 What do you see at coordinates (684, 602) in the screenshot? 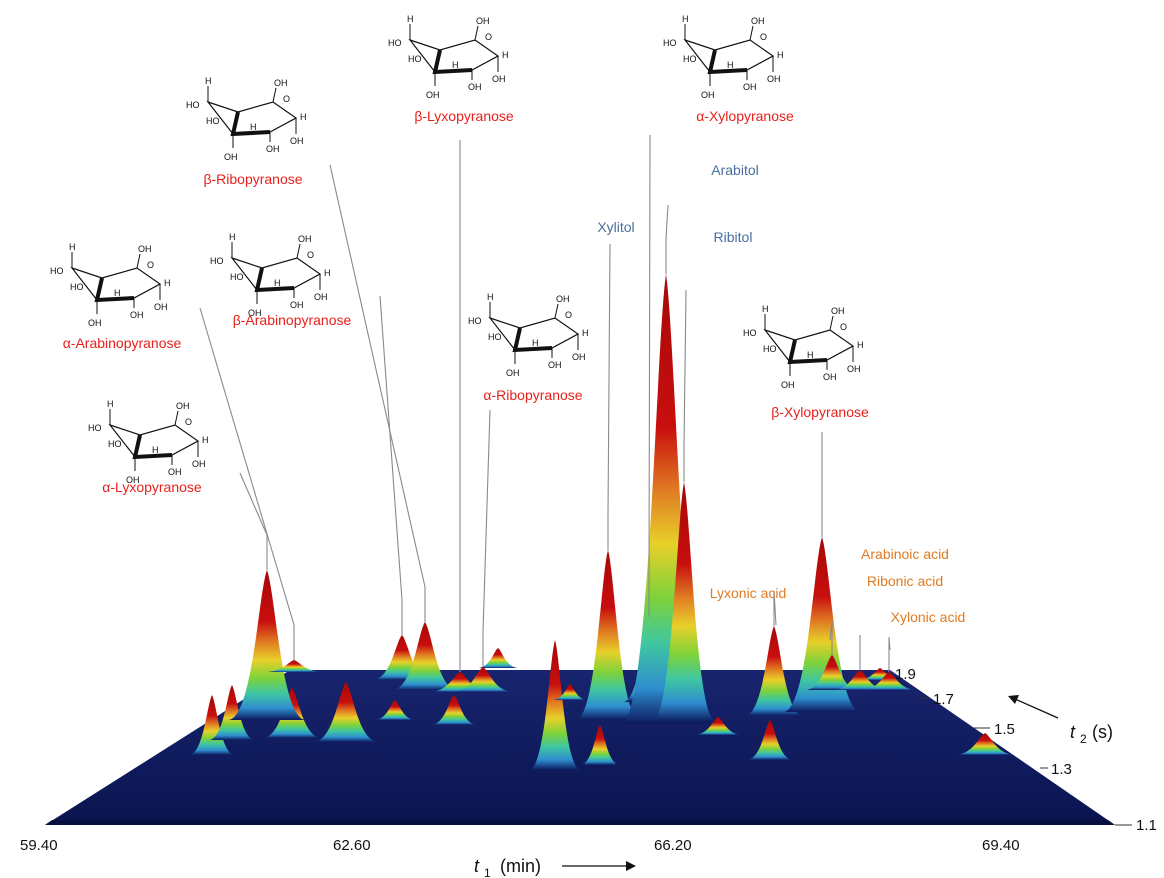
I see `peak-ribitol` at bounding box center [684, 602].